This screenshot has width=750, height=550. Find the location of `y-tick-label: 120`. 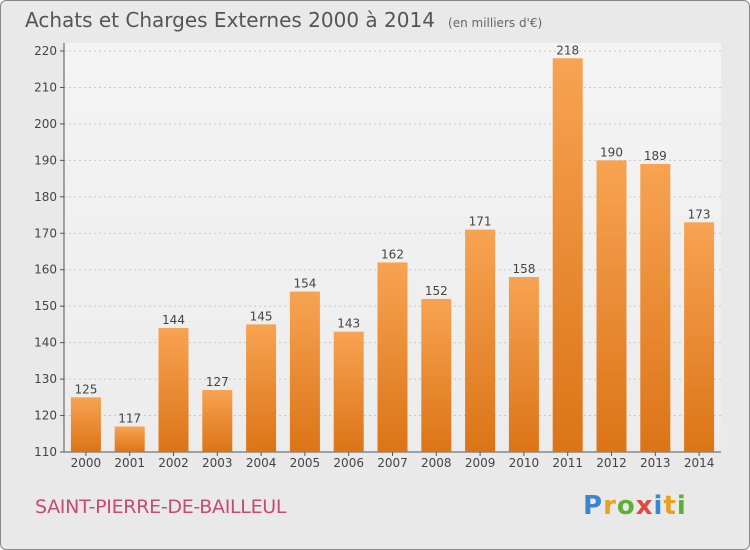

y-tick-label: 120 is located at coordinates (45, 416).